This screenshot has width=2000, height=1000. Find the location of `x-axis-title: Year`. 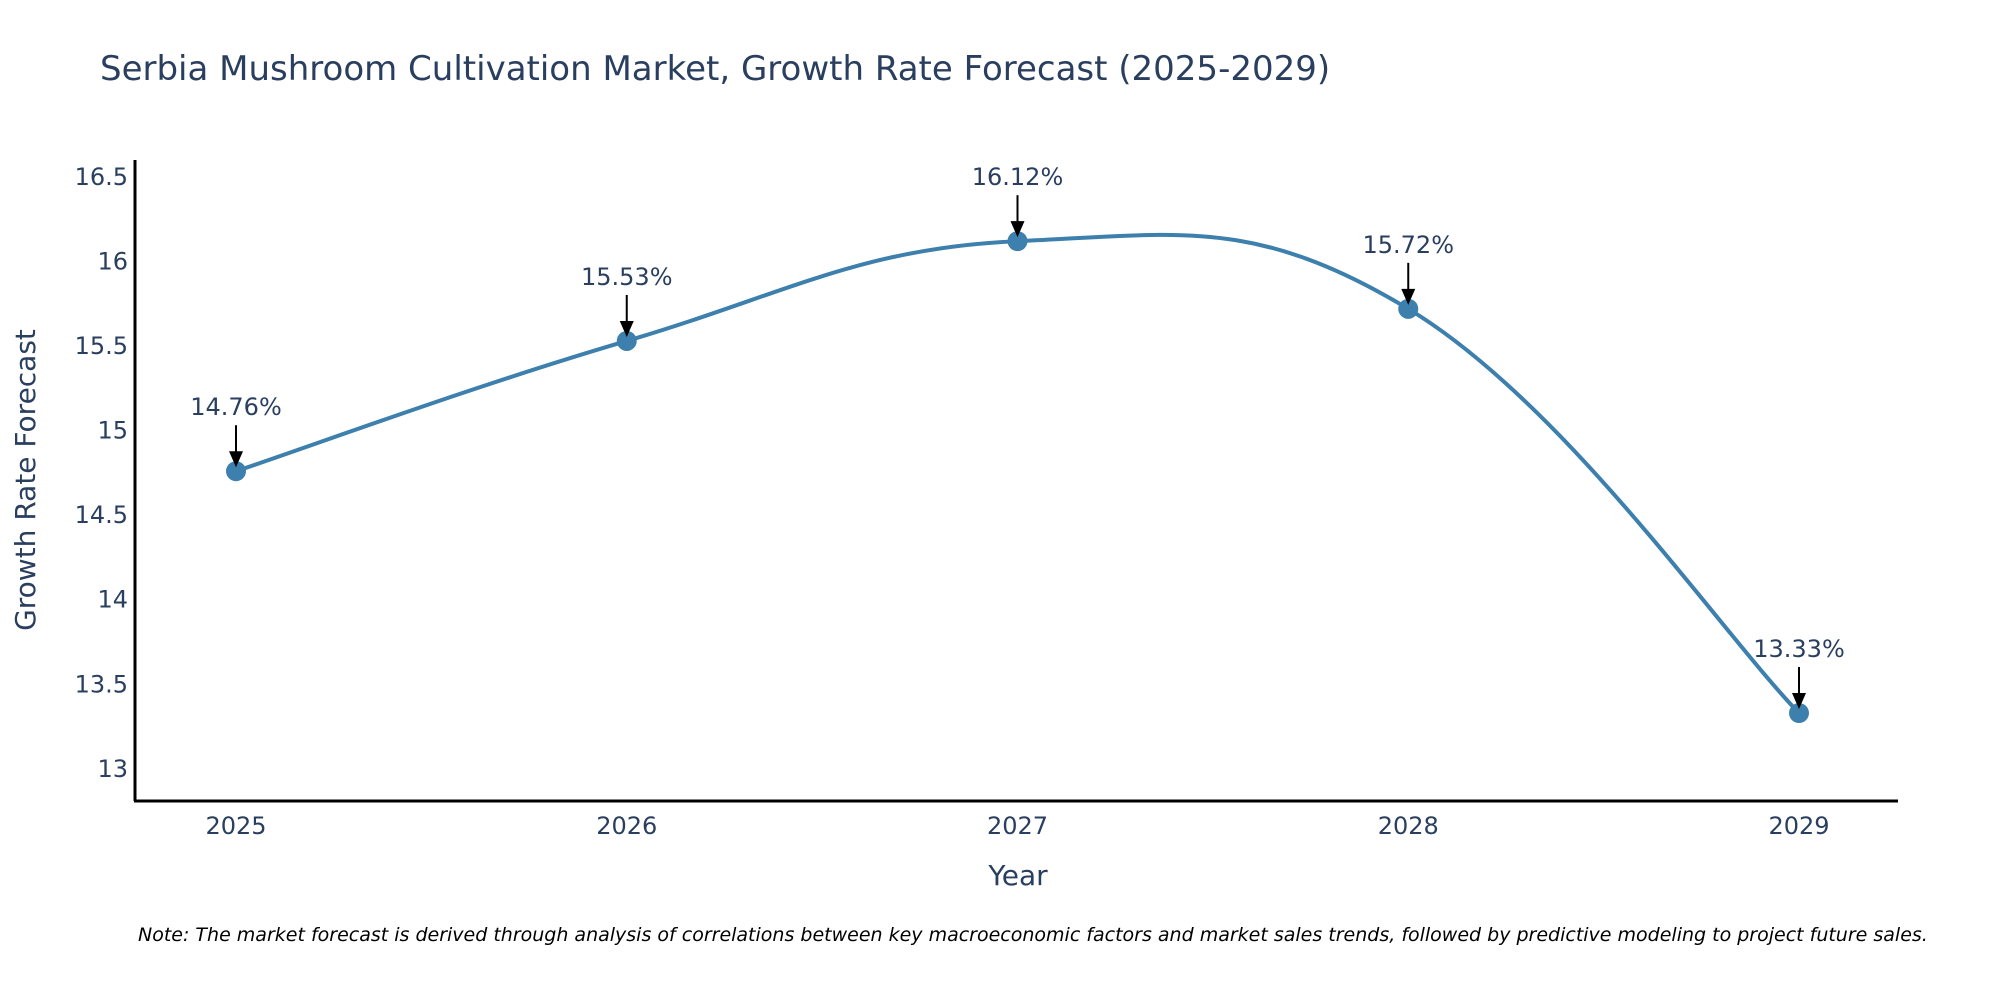

x-axis-title: Year is located at coordinates (1017, 875).